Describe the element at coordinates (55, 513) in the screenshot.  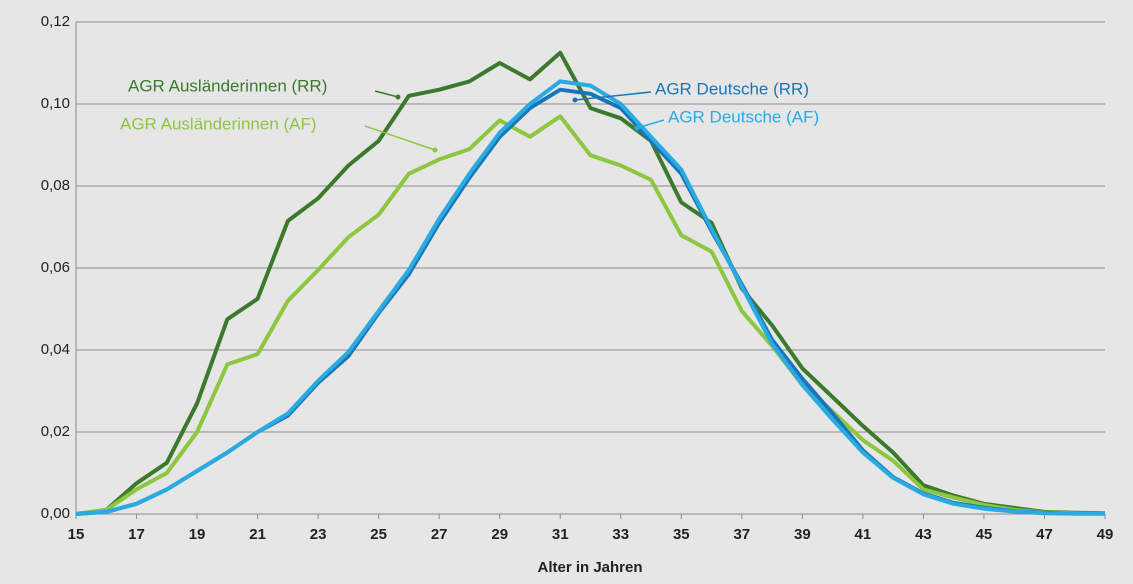
I see `y-tick-label: 0,00` at that location.